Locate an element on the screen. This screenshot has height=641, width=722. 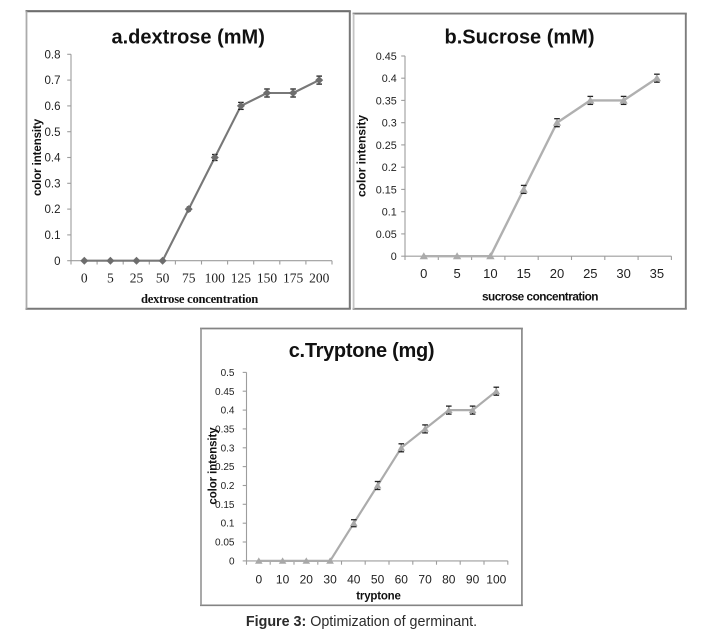
svg-text: c.Tryptone (mg) is located at coordinates (362, 351).